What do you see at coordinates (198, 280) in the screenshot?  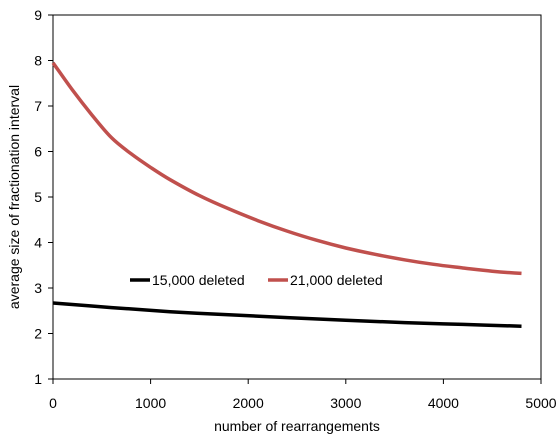 I see `legend-label-15000-deleted: 15,000 deleted` at bounding box center [198, 280].